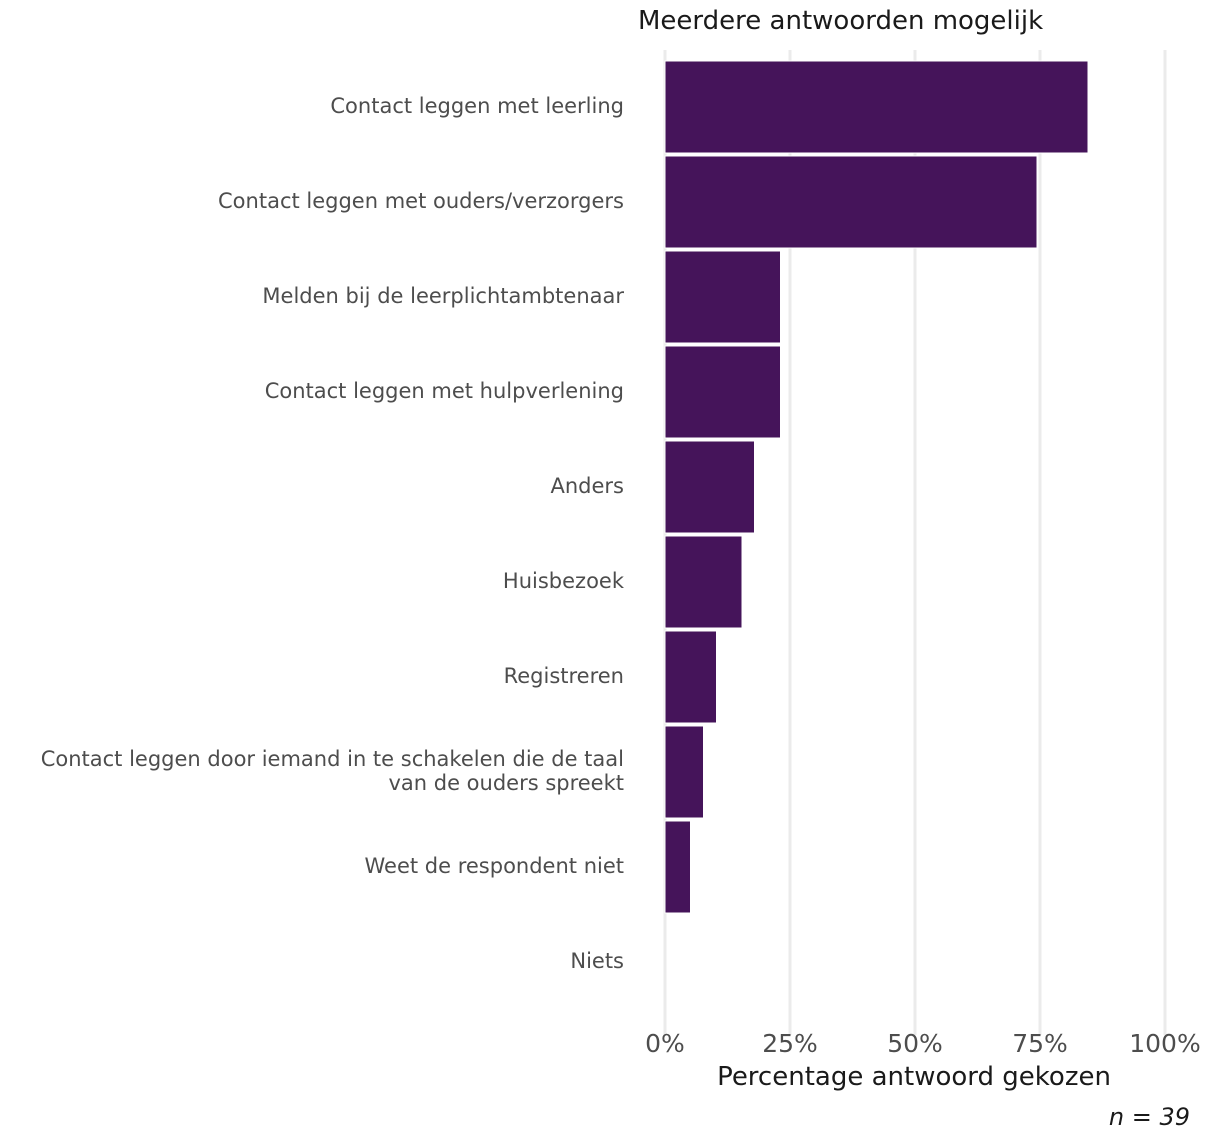  Describe the element at coordinates (495, 866) in the screenshot. I see `category-label: Weet de respondent niet` at that location.